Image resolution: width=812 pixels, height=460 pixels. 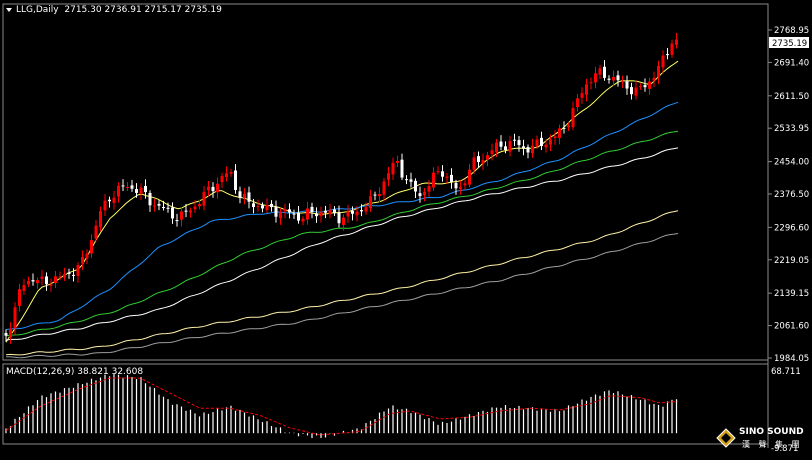 What do you see at coordinates (791, 63) in the screenshot?
I see `price-tick-label-1: 2691.40` at bounding box center [791, 63].